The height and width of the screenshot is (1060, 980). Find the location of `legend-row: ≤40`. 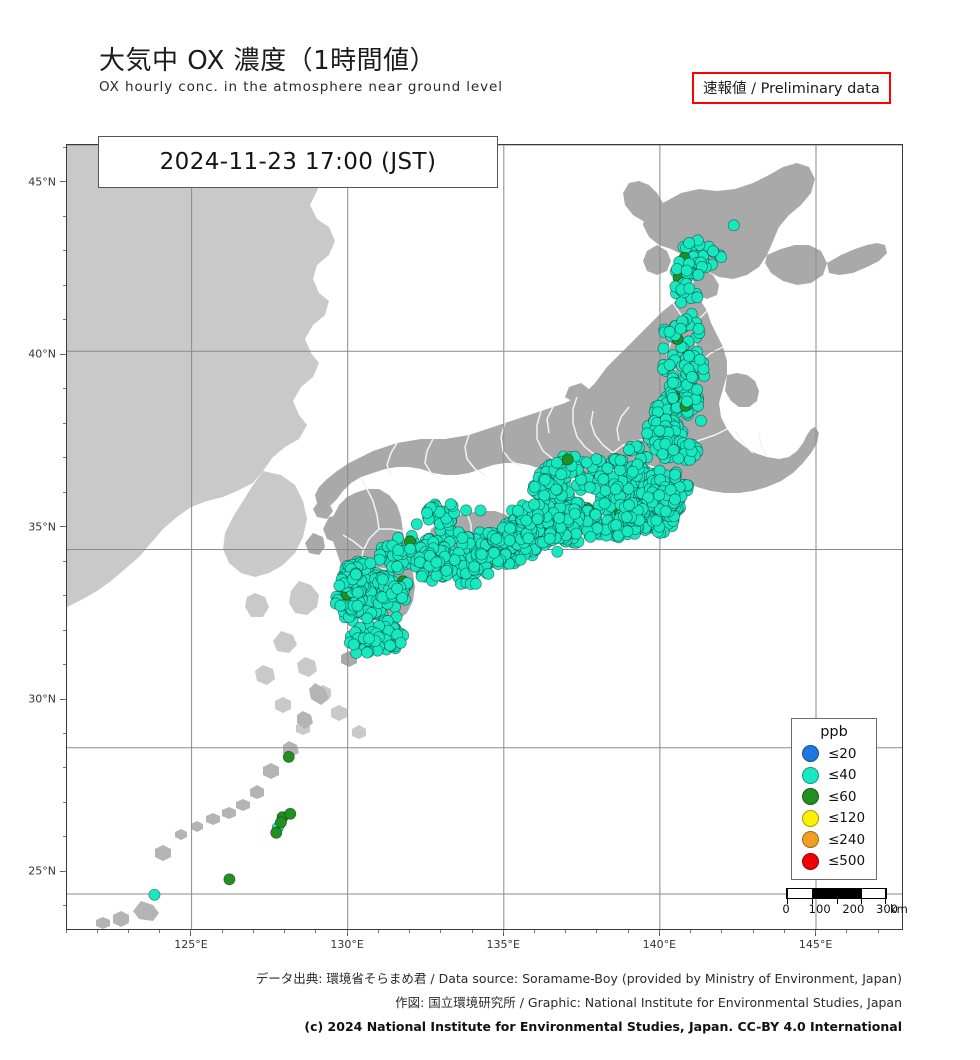

legend-row: ≤40 is located at coordinates (834, 776).